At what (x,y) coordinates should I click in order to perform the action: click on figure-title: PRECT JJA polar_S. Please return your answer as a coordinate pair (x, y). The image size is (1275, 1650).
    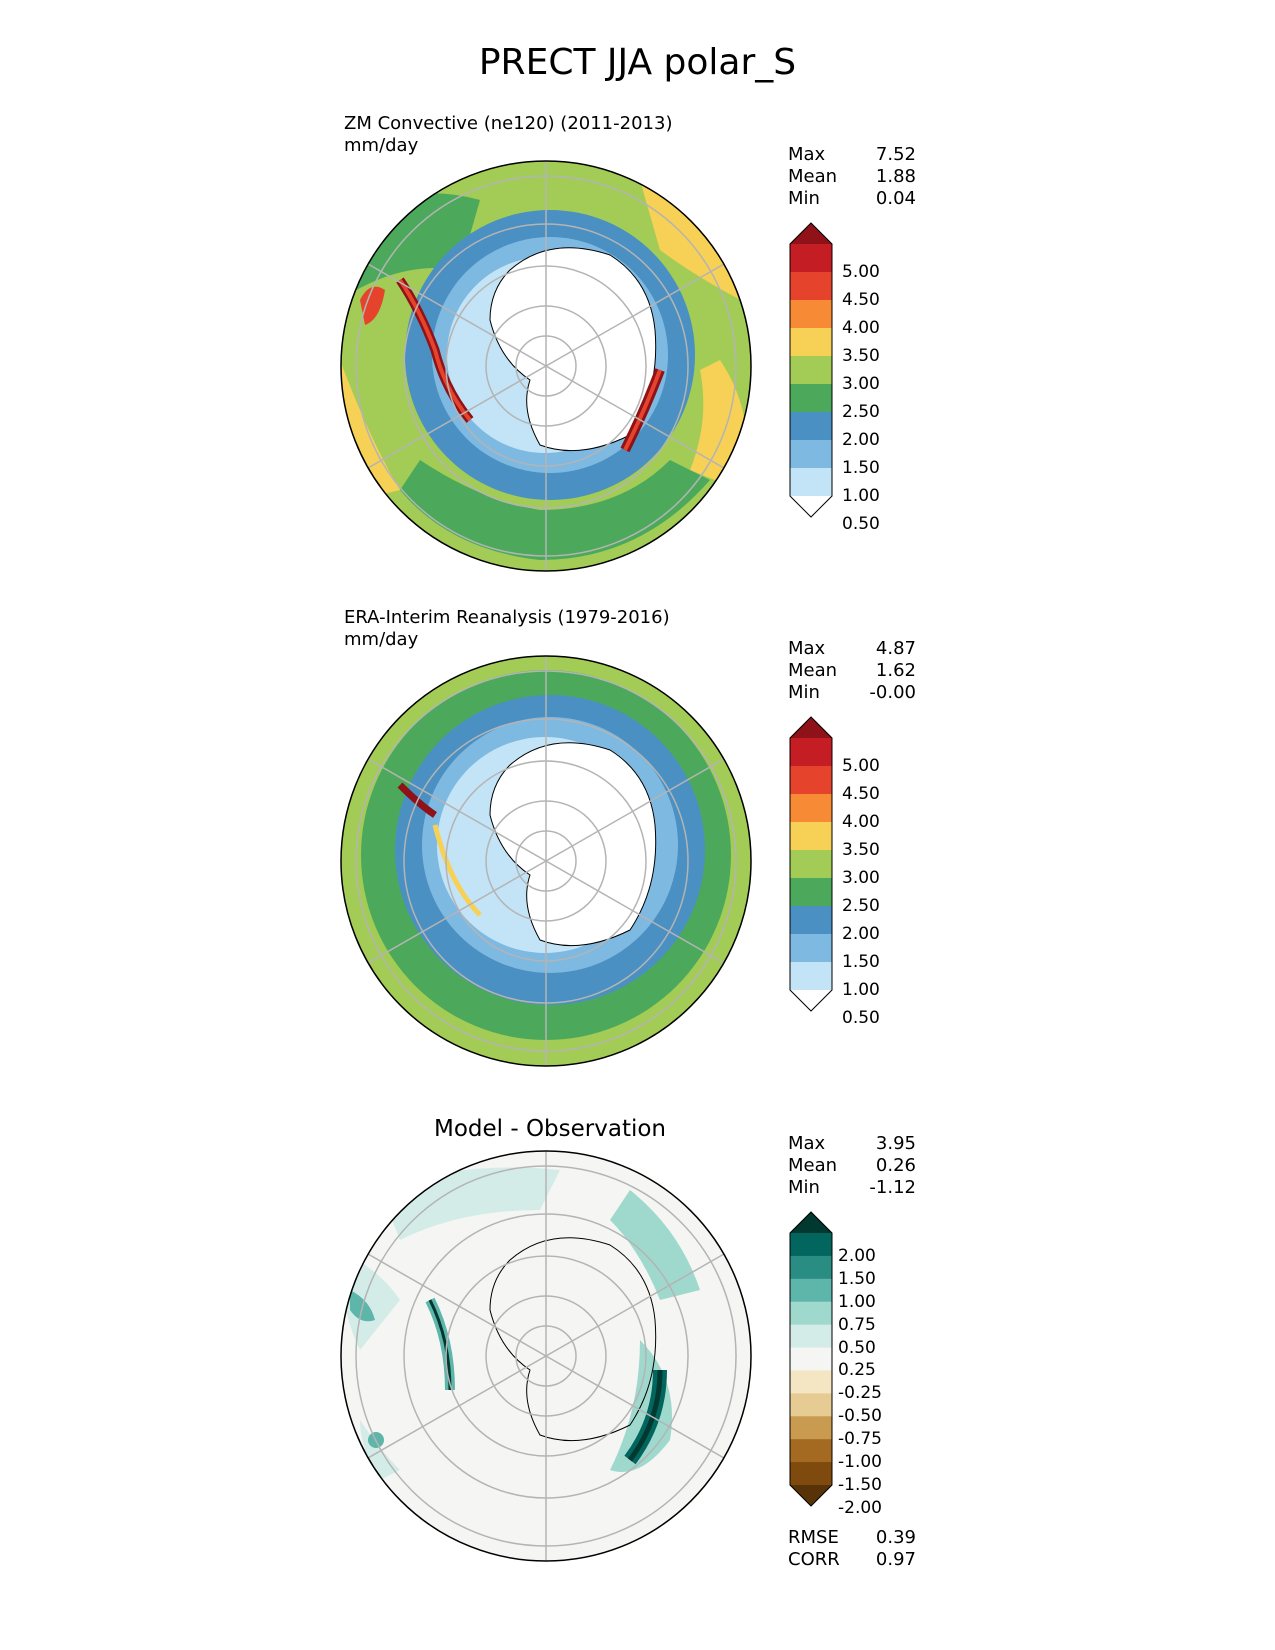
    Looking at the image, I should click on (637, 62).